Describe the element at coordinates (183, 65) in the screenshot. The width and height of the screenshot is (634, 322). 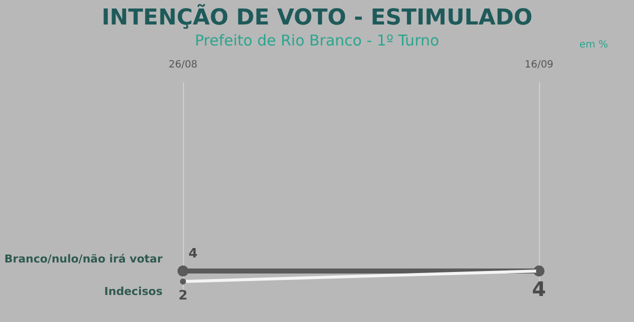
I see `x-tick-label: 26/08` at that location.